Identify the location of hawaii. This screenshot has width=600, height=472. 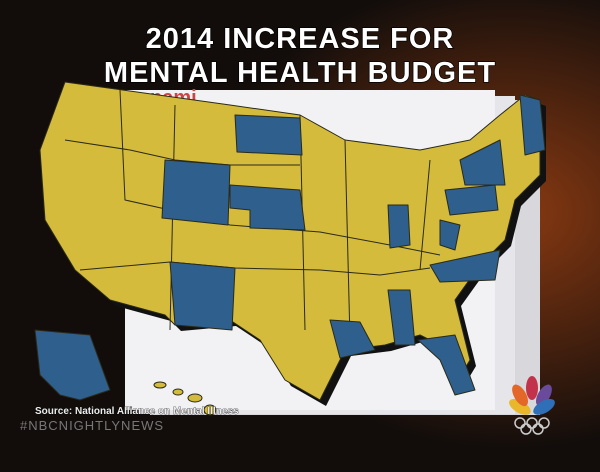
(185, 398).